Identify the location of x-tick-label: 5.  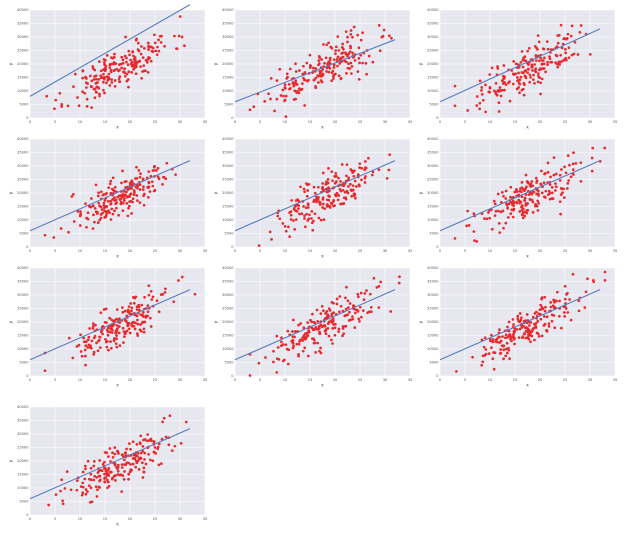
(465, 122).